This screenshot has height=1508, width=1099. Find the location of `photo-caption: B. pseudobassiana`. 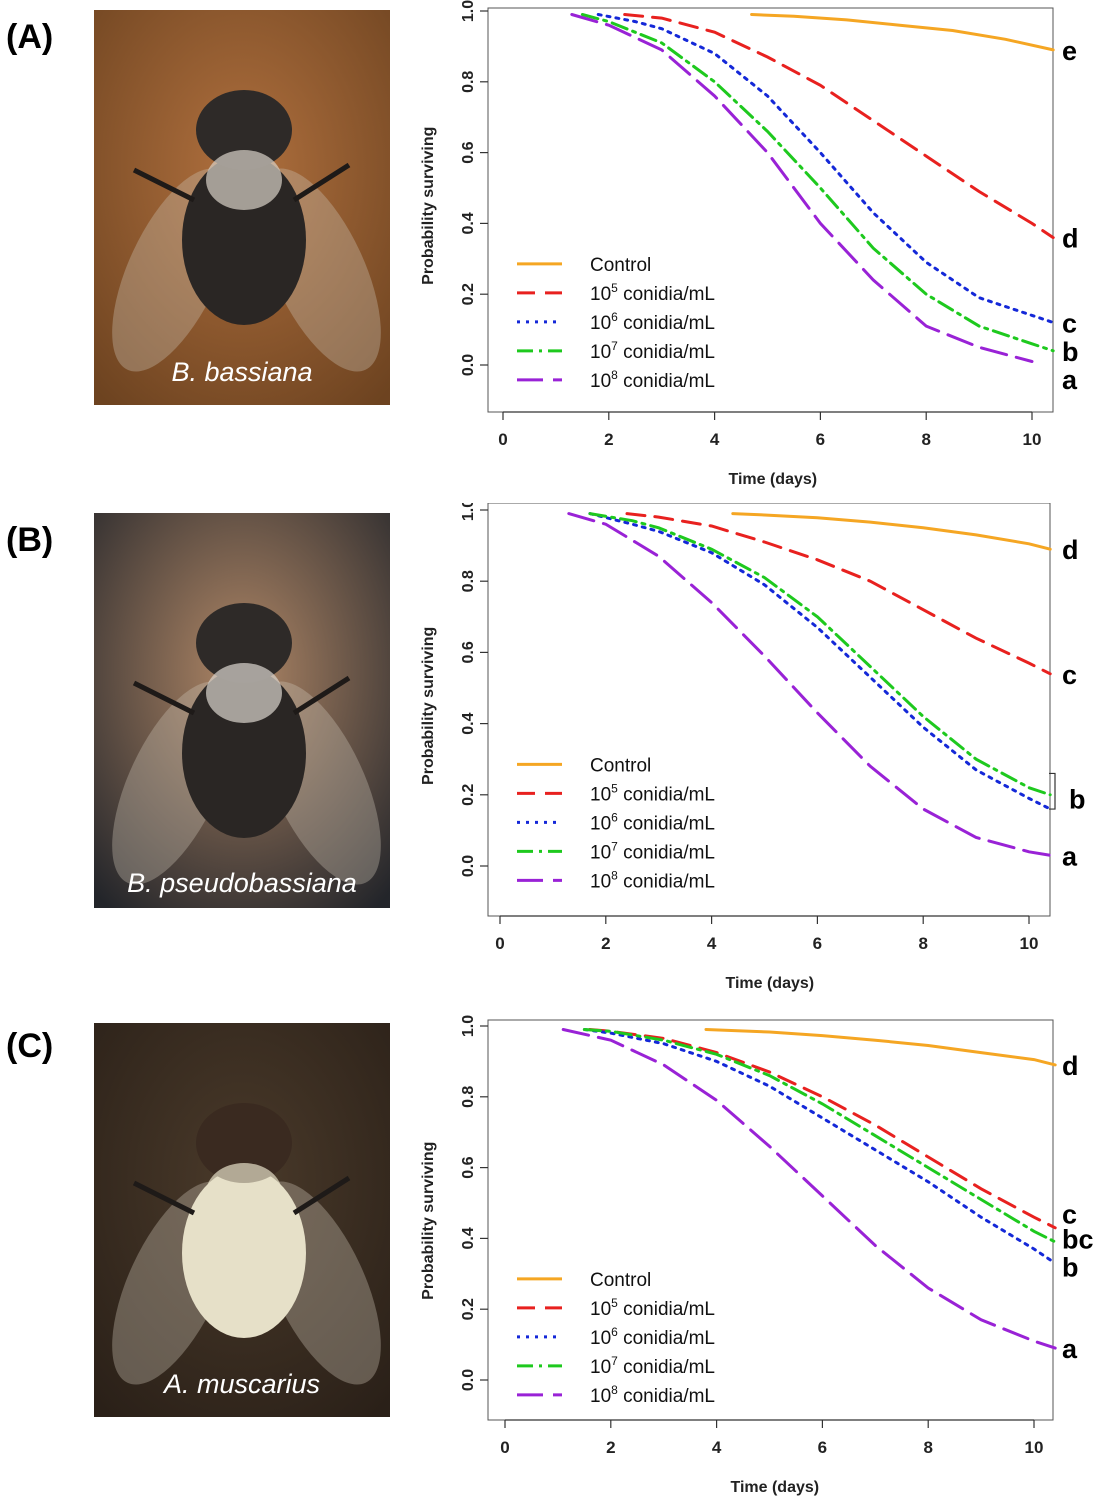

photo-caption: B. pseudobassiana is located at coordinates (242, 883).